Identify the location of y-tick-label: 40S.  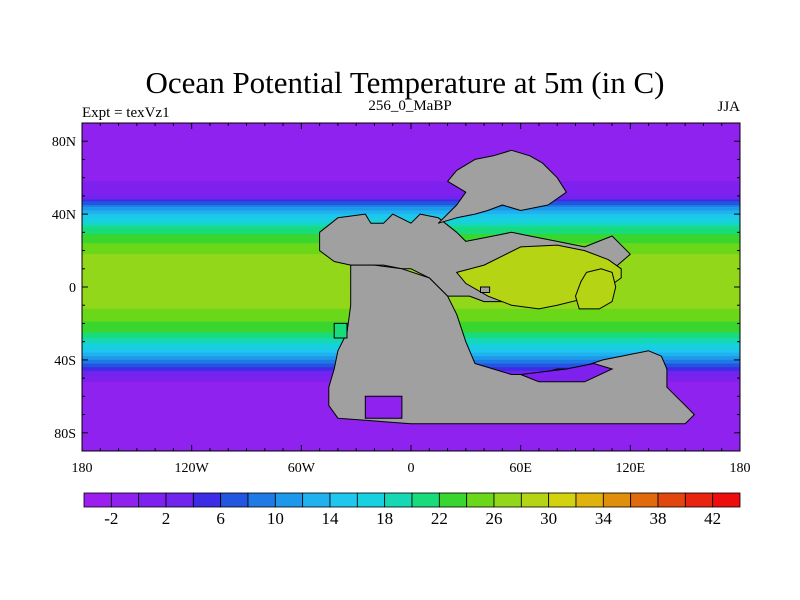
(65, 361).